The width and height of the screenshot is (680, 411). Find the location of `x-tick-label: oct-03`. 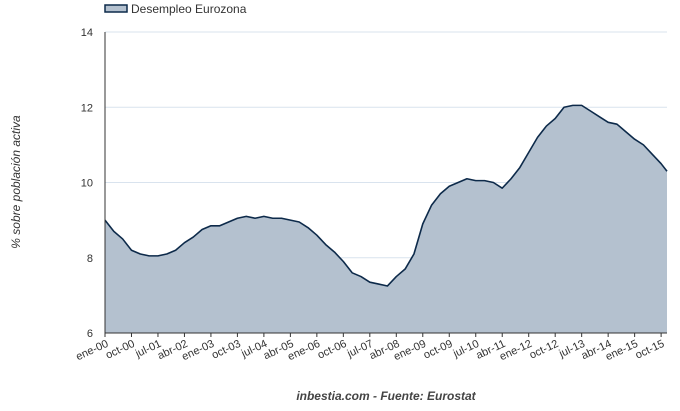

x-tick-label: oct-03 is located at coordinates (226, 350).